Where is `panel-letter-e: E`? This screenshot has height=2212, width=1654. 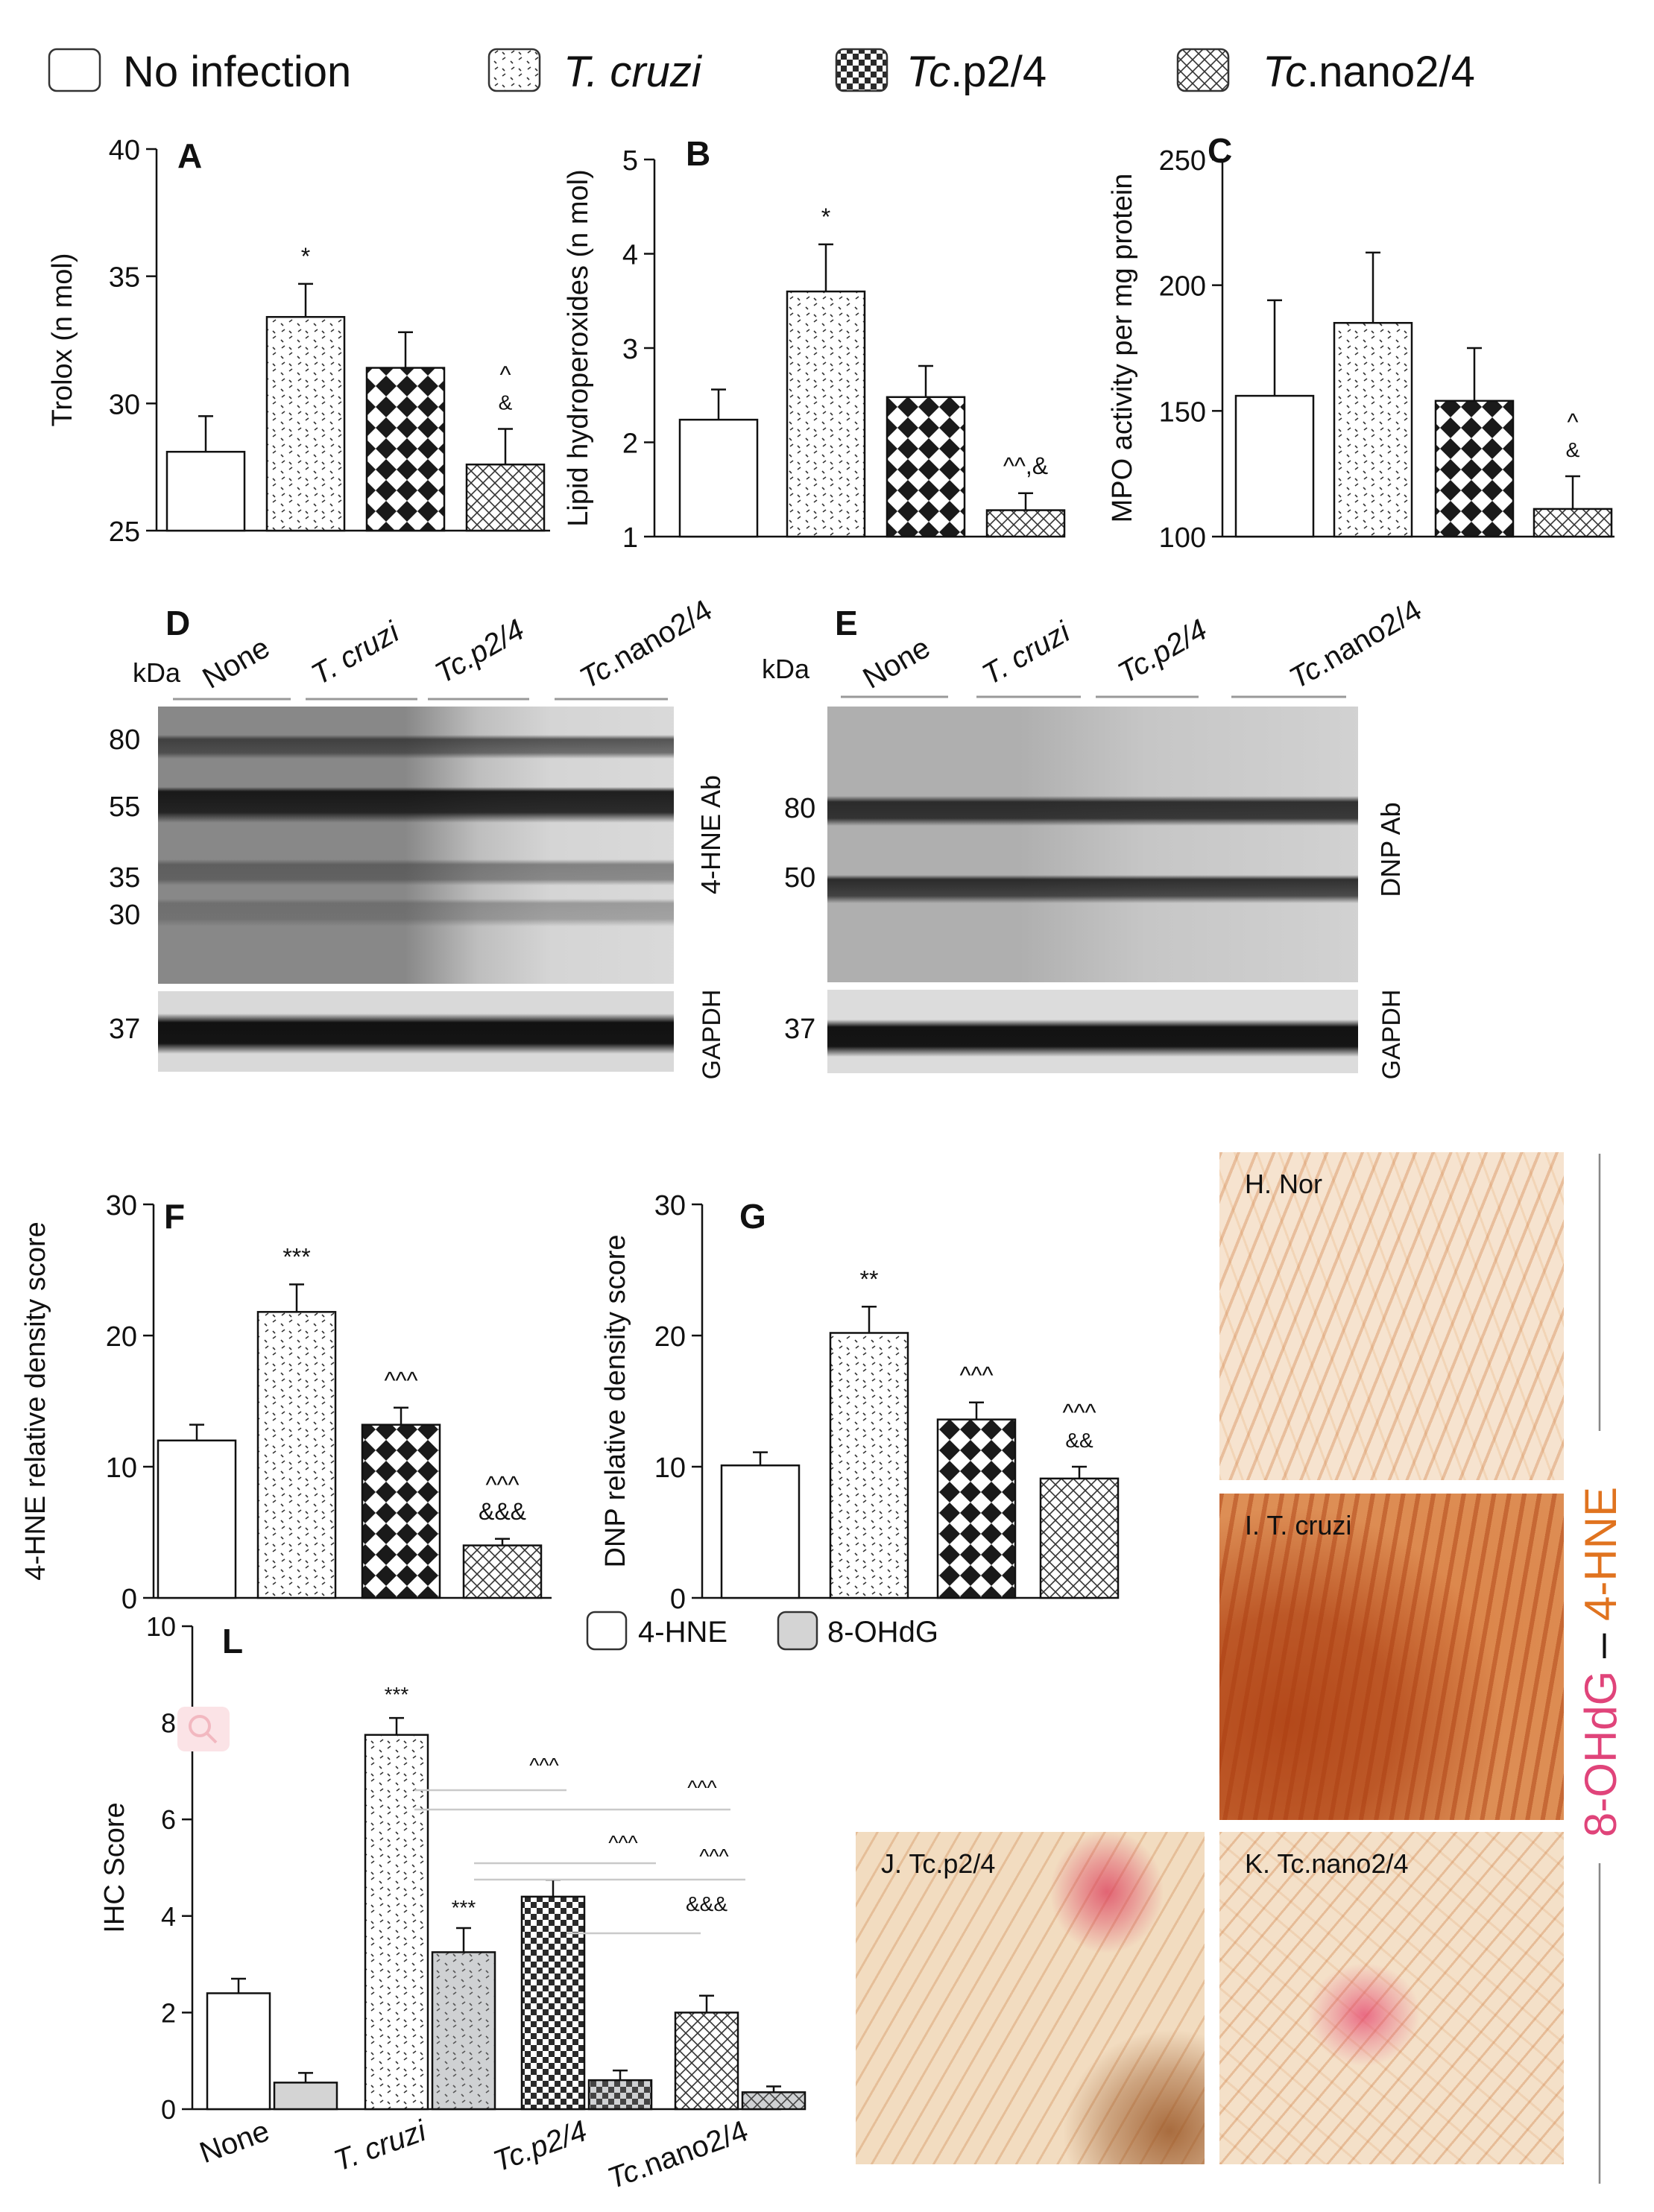 panel-letter-e: E is located at coordinates (846, 623).